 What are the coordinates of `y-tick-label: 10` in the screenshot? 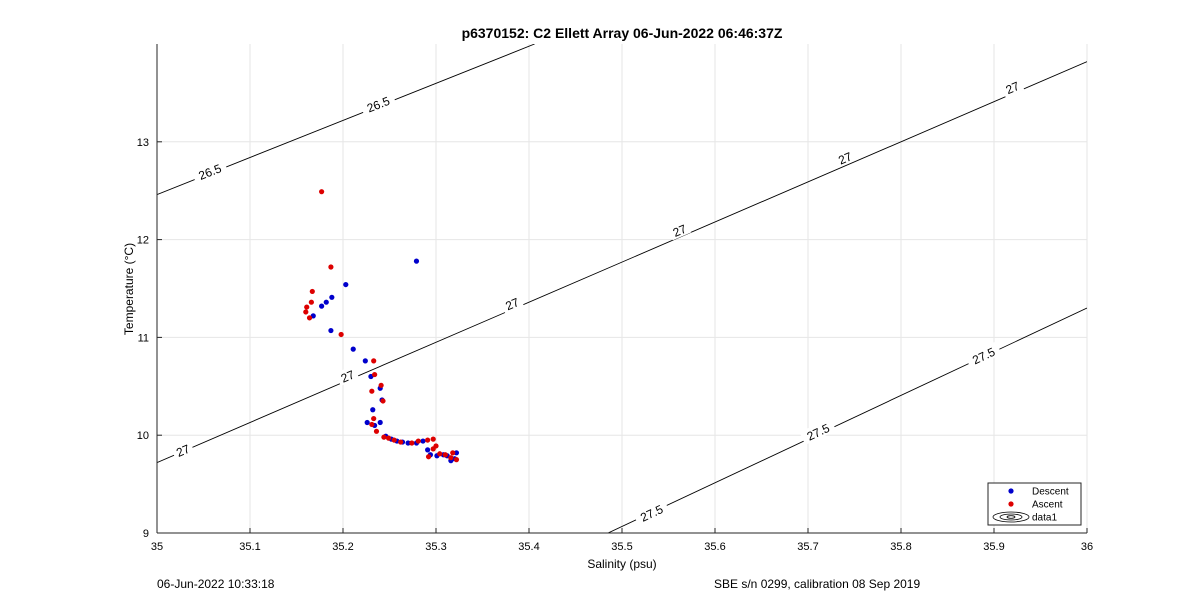 It's located at (143, 436).